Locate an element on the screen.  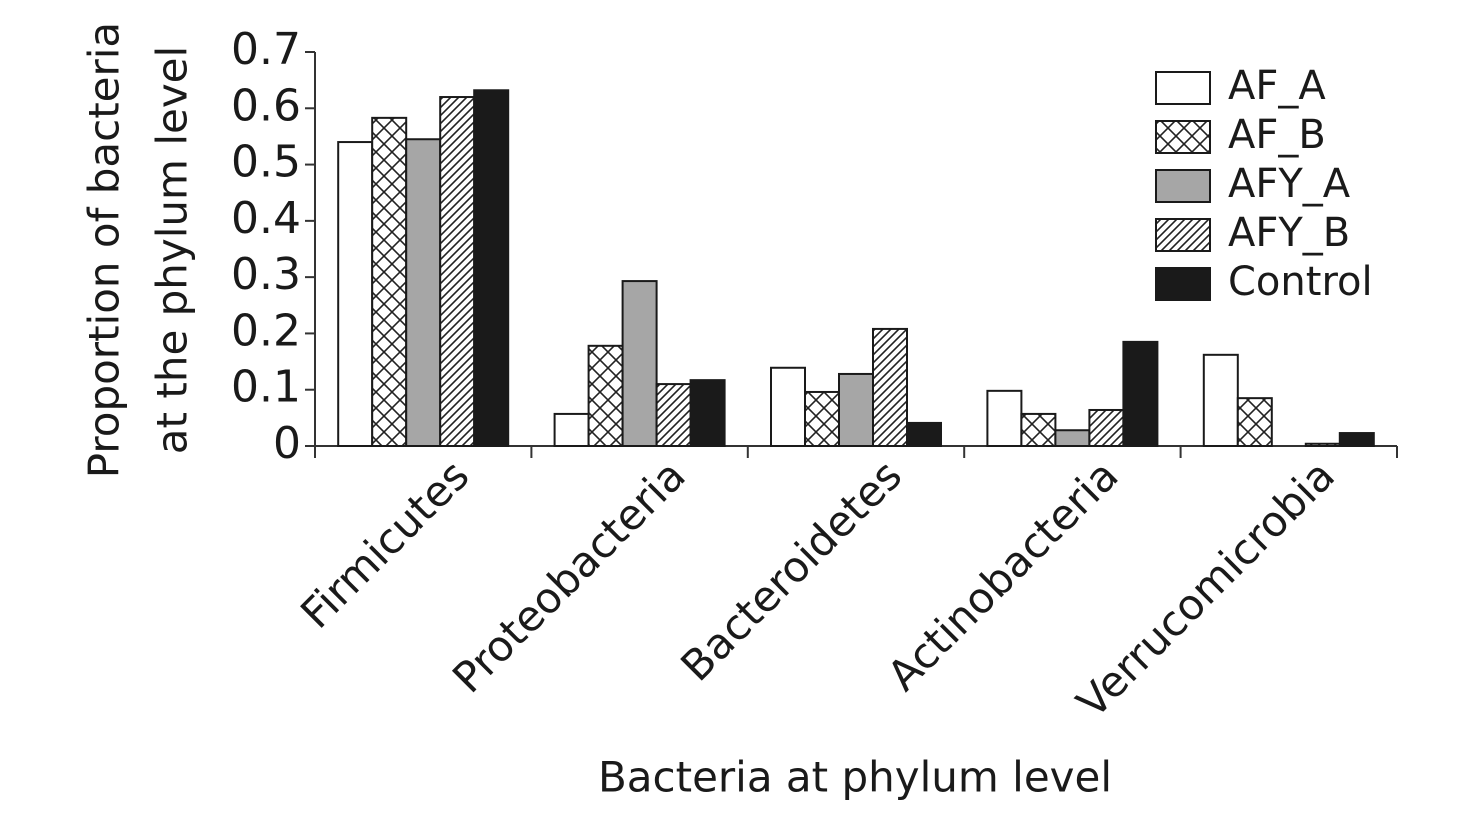
x-tick-label: Firmicutes is located at coordinates (384, 544).